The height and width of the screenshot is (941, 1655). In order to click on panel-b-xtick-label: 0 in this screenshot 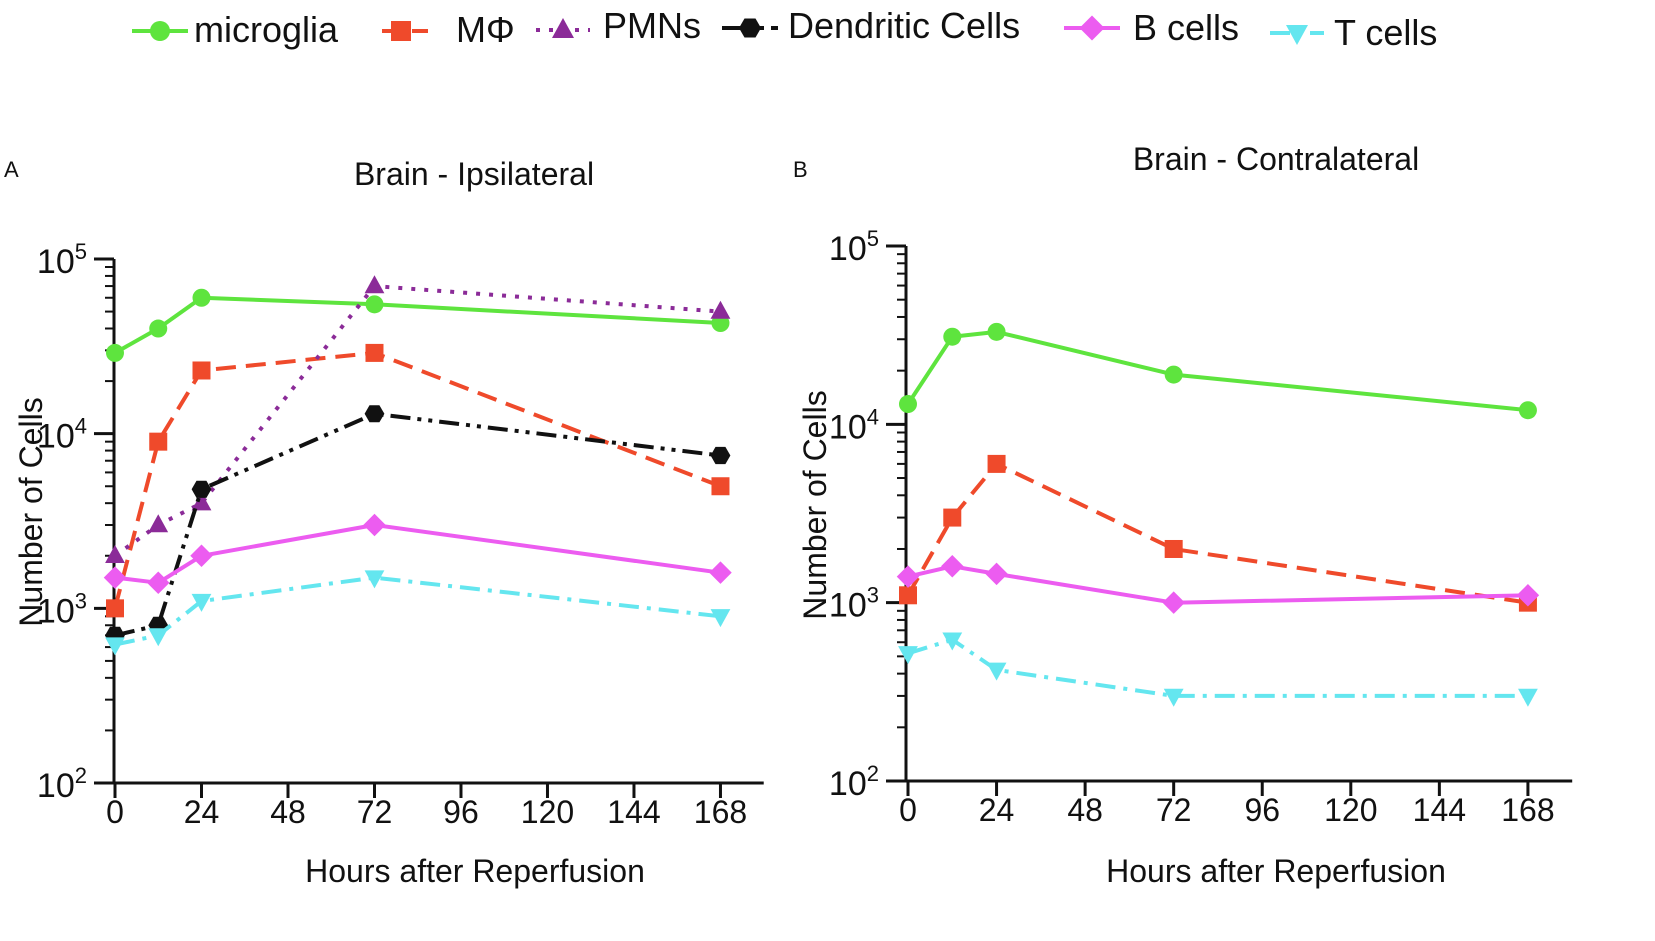, I will do `click(908, 810)`.